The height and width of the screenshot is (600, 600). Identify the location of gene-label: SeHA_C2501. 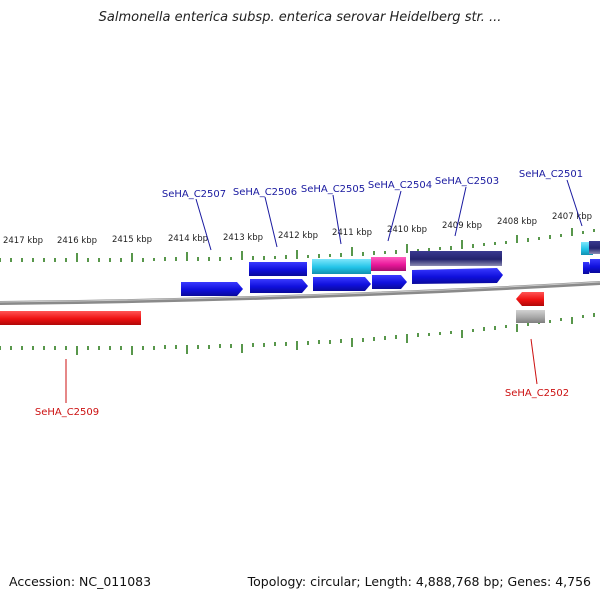
(551, 174).